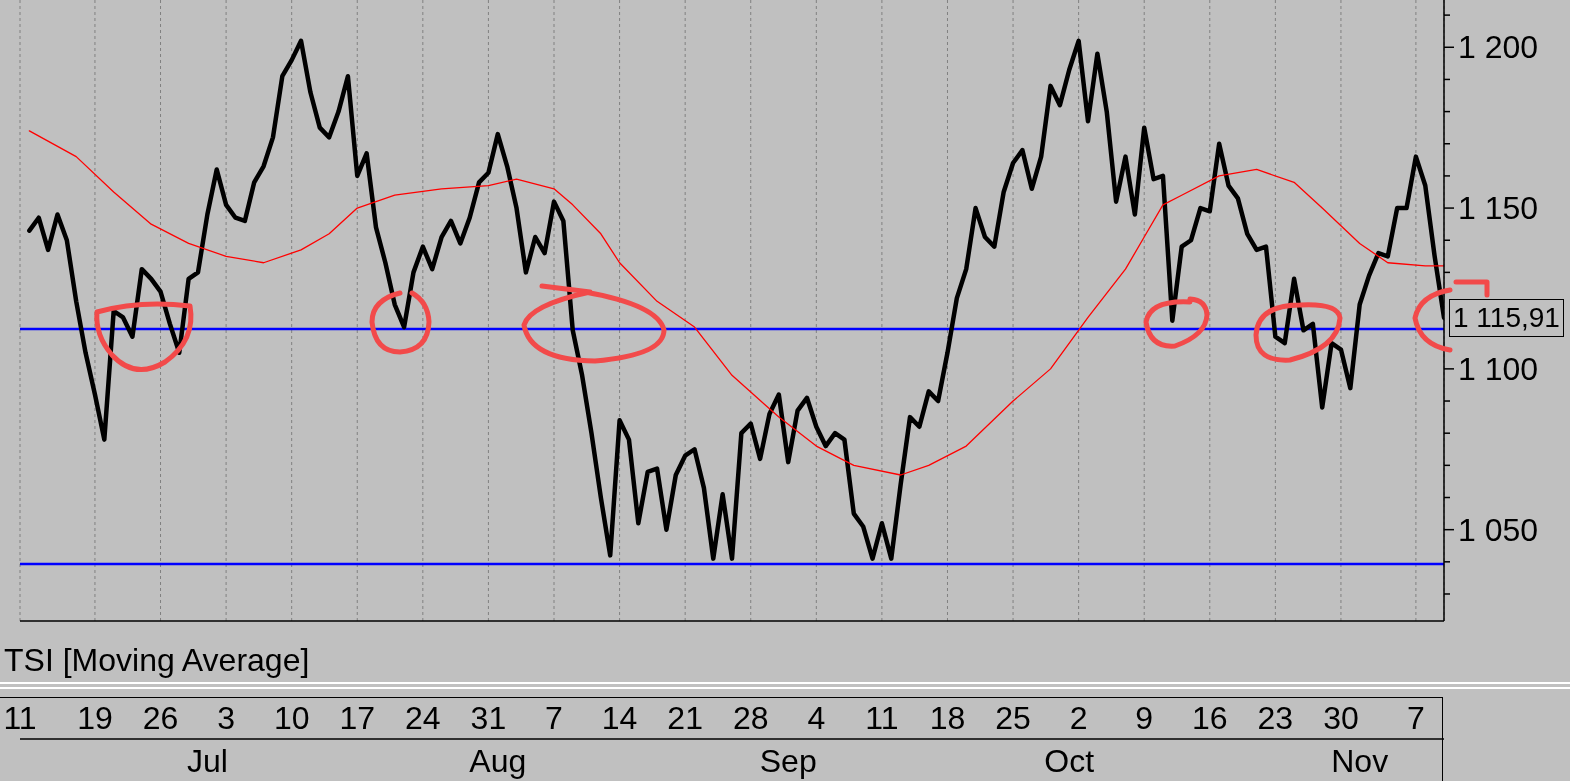 This screenshot has height=781, width=1570. What do you see at coordinates (291, 718) in the screenshot?
I see `x-tick-label: 10` at bounding box center [291, 718].